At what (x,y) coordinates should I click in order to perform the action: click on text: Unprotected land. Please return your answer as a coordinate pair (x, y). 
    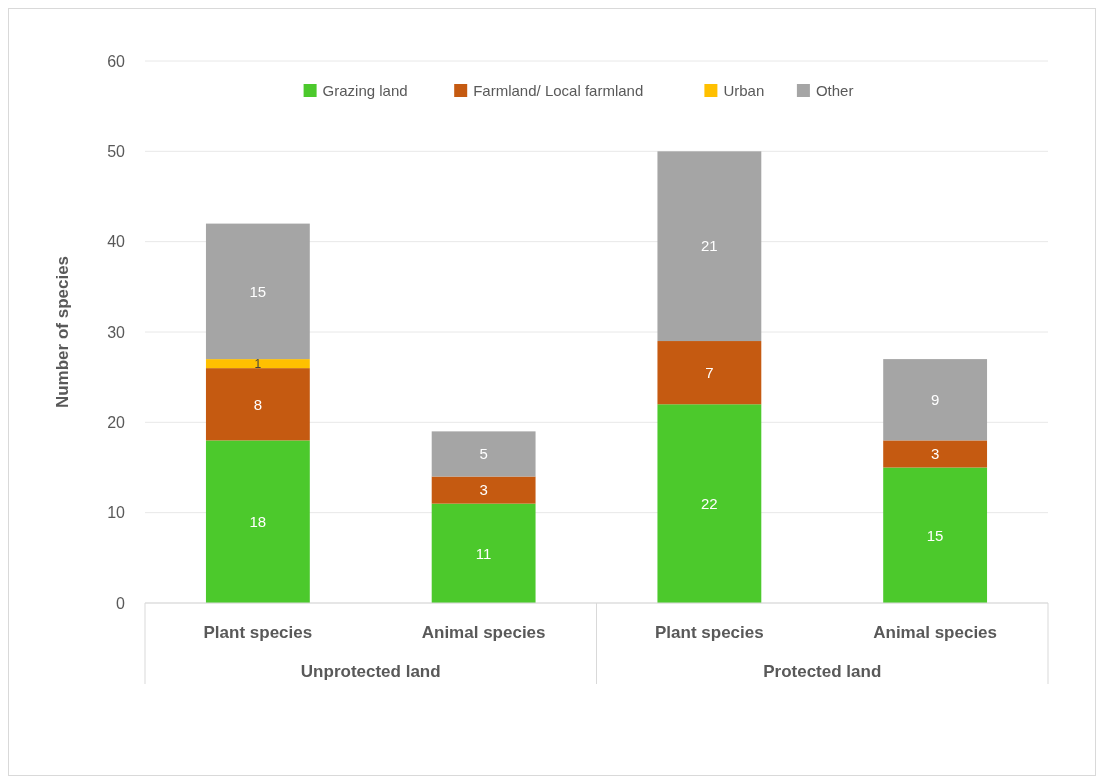
    Looking at the image, I should click on (370, 671).